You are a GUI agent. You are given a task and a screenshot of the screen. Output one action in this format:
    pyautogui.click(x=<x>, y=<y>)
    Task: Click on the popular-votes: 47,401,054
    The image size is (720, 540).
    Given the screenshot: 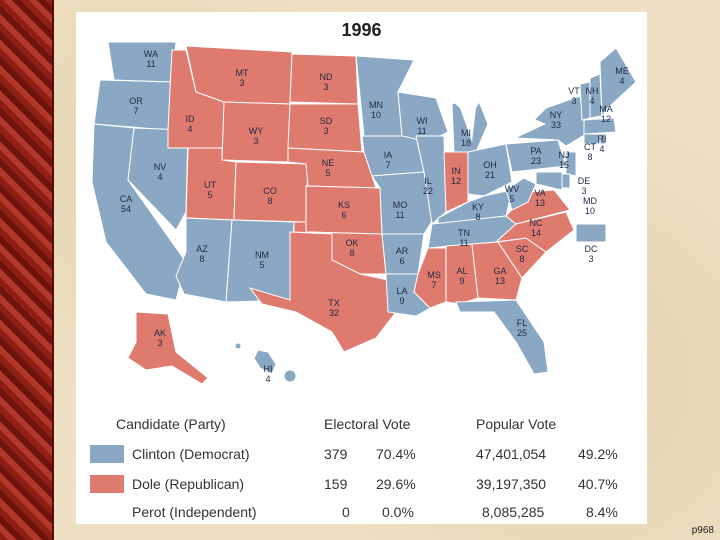 What is the action you would take?
    pyautogui.click(x=511, y=454)
    